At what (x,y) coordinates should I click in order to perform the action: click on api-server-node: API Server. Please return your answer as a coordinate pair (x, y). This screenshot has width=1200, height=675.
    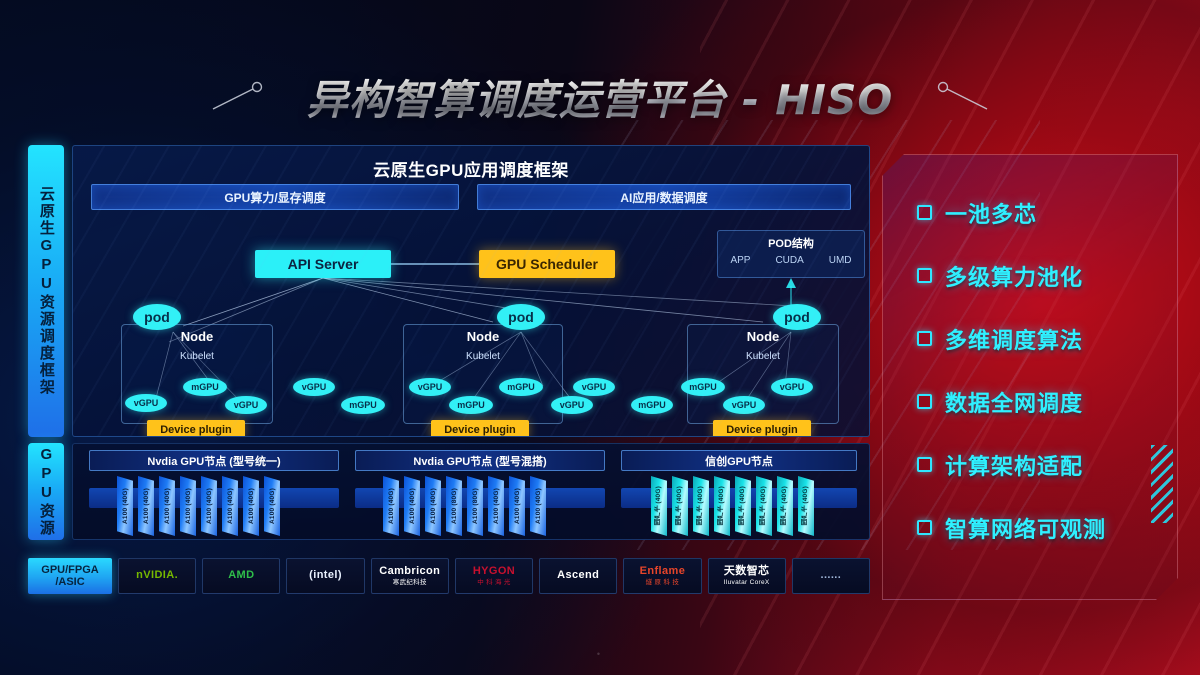
    Looking at the image, I should click on (323, 264).